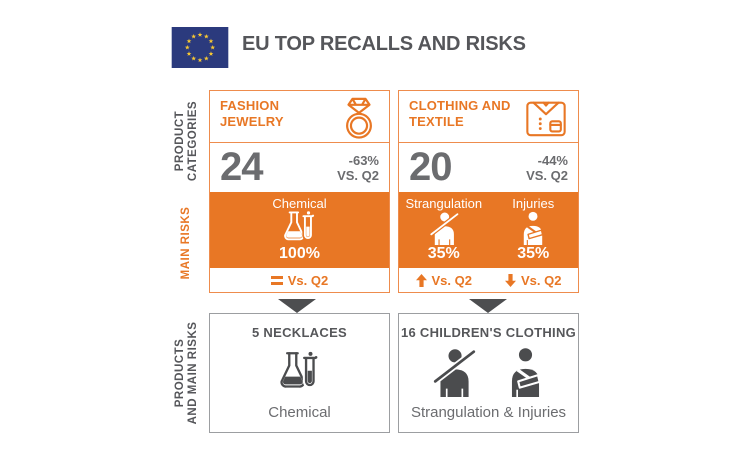  What do you see at coordinates (533, 203) in the screenshot?
I see `risk-label: Injuries` at bounding box center [533, 203].